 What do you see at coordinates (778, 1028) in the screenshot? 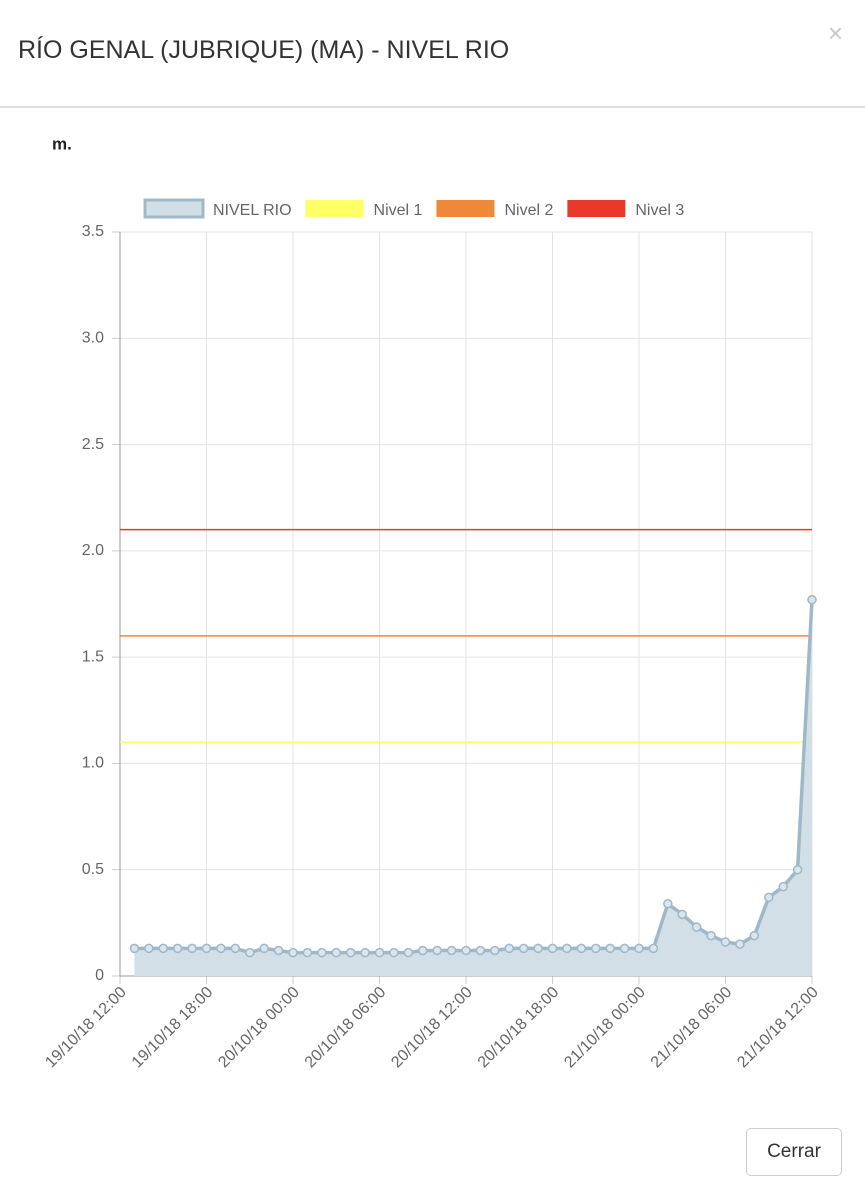
I see `x-tick-label: 21/10/18 12:00` at bounding box center [778, 1028].